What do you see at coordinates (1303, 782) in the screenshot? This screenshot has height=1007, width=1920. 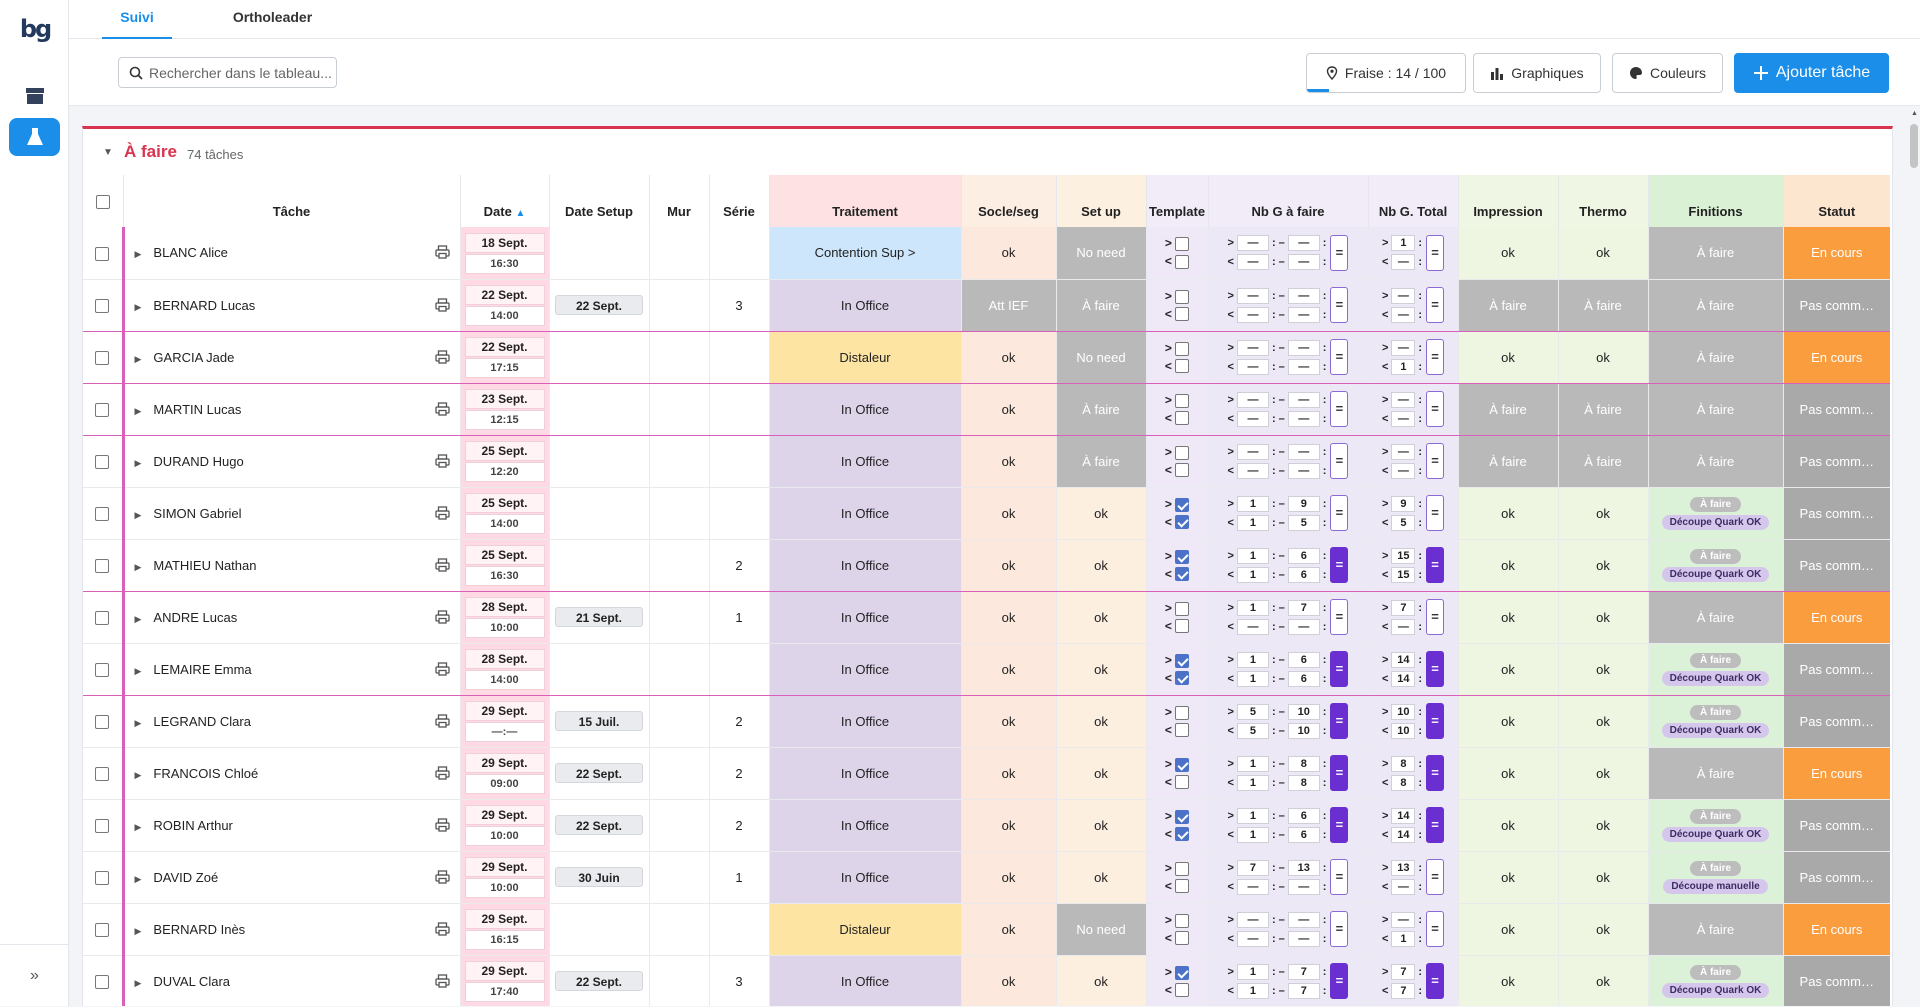 I see `nbg-input-4: 8` at bounding box center [1303, 782].